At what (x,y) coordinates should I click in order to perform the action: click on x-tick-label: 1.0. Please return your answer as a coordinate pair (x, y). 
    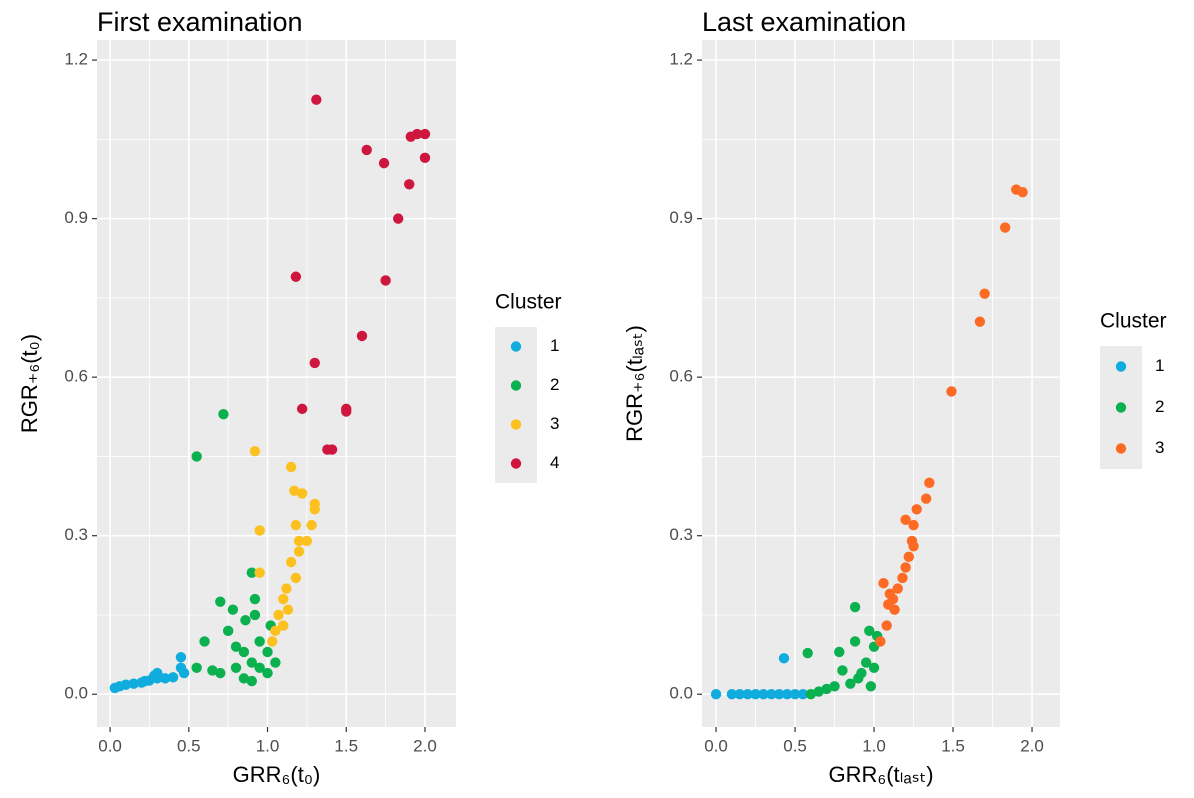
    Looking at the image, I should click on (874, 745).